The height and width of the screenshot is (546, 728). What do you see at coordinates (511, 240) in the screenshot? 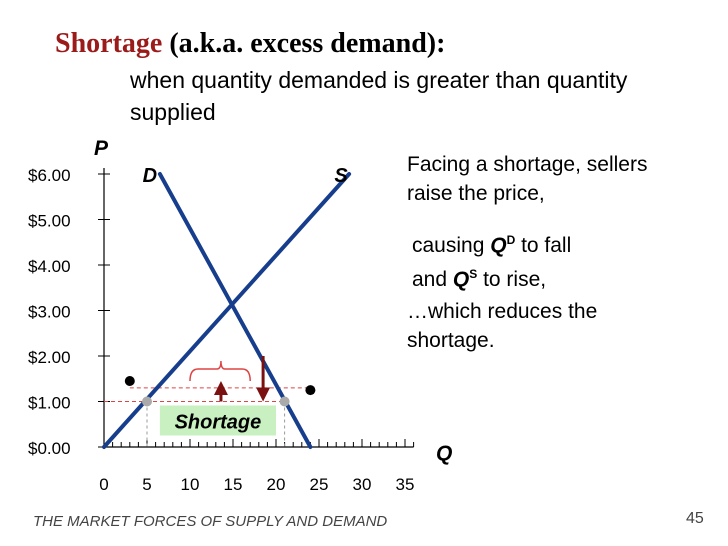
I see `note-qd-super: D` at bounding box center [511, 240].